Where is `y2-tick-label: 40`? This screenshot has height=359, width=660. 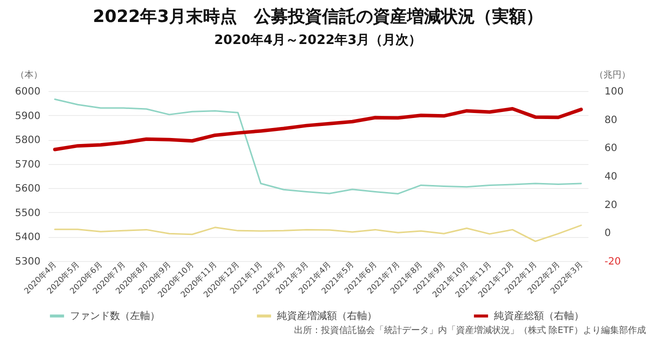
y2-tick-label: 40 is located at coordinates (611, 177).